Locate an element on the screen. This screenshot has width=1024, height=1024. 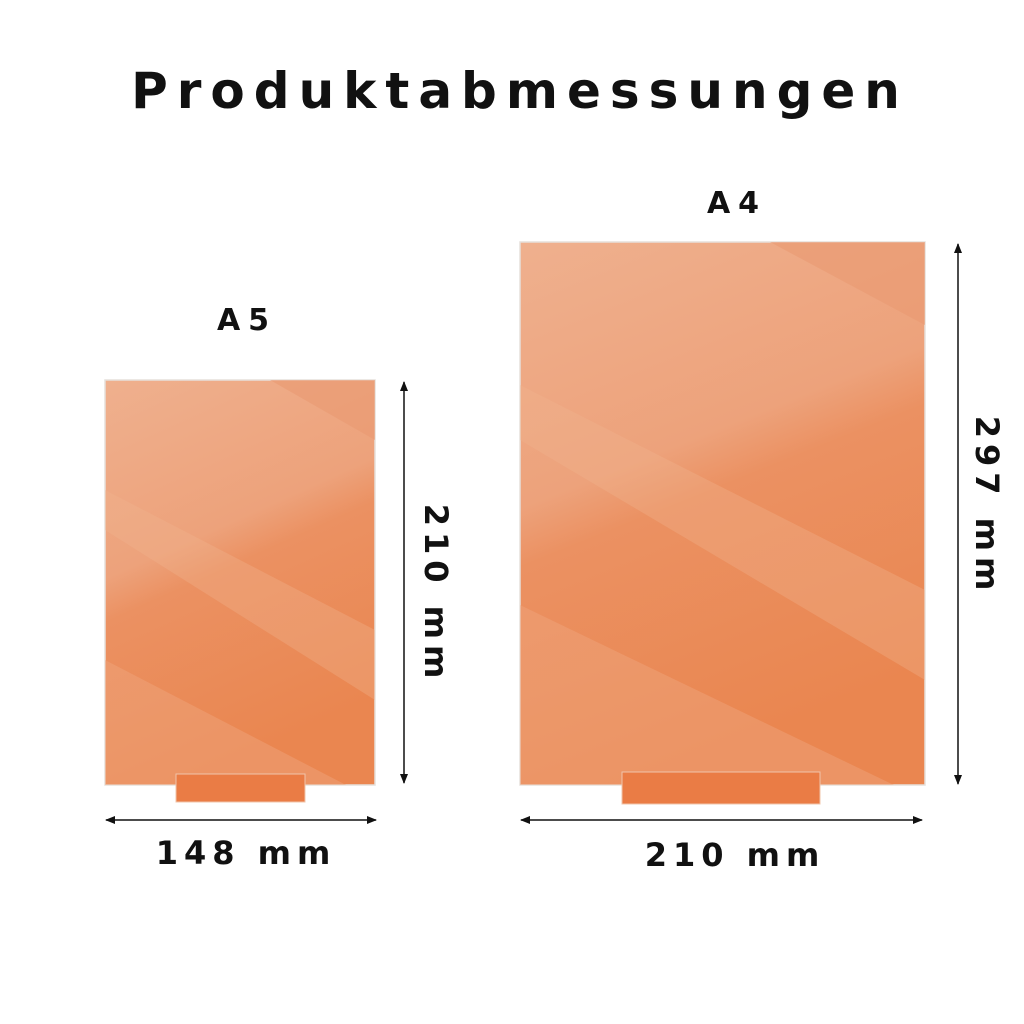
a5-stand is located at coordinates (240, 788).